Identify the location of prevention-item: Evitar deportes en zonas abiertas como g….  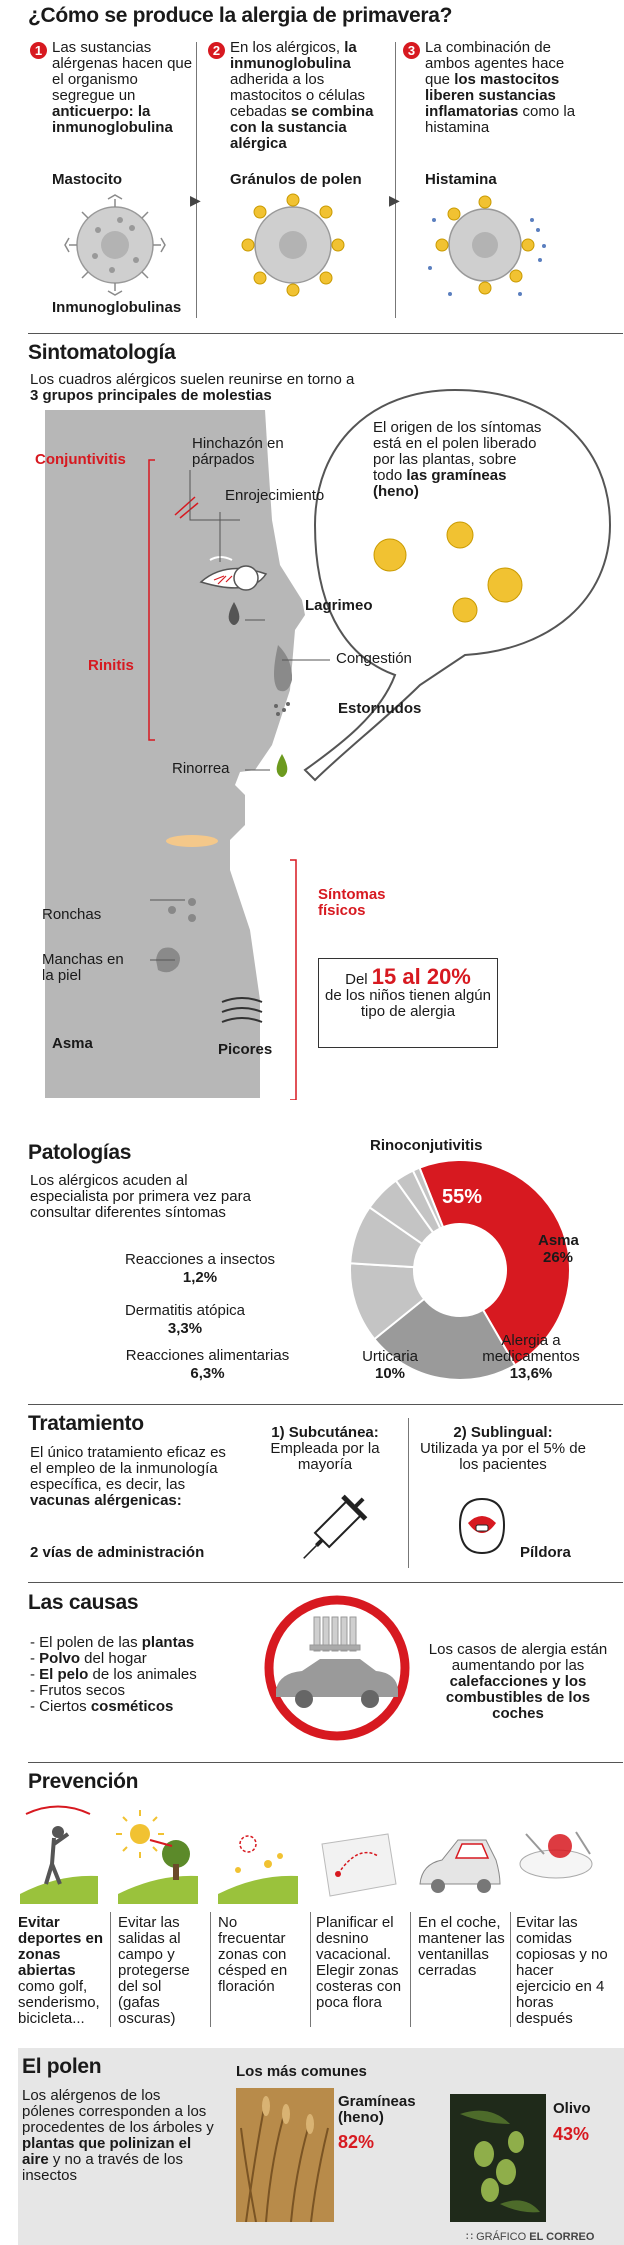
(61, 1970).